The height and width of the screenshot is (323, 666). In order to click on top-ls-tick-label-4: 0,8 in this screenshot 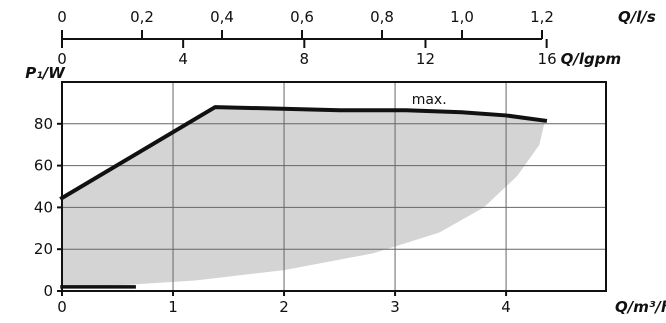, I will do `click(382, 17)`.